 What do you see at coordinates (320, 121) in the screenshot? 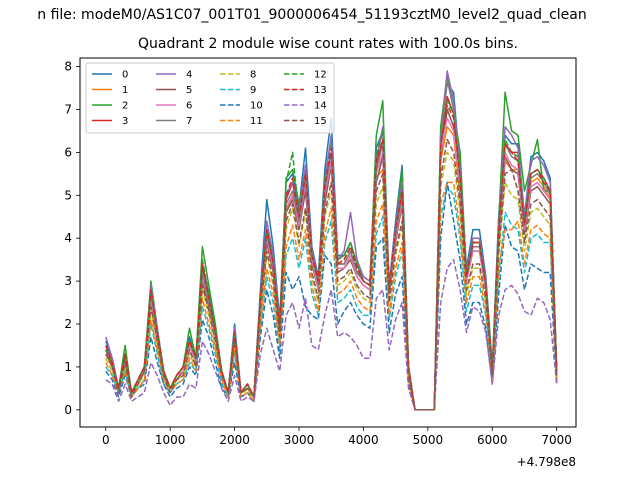
I see `legend-label-15: 15` at bounding box center [320, 121].